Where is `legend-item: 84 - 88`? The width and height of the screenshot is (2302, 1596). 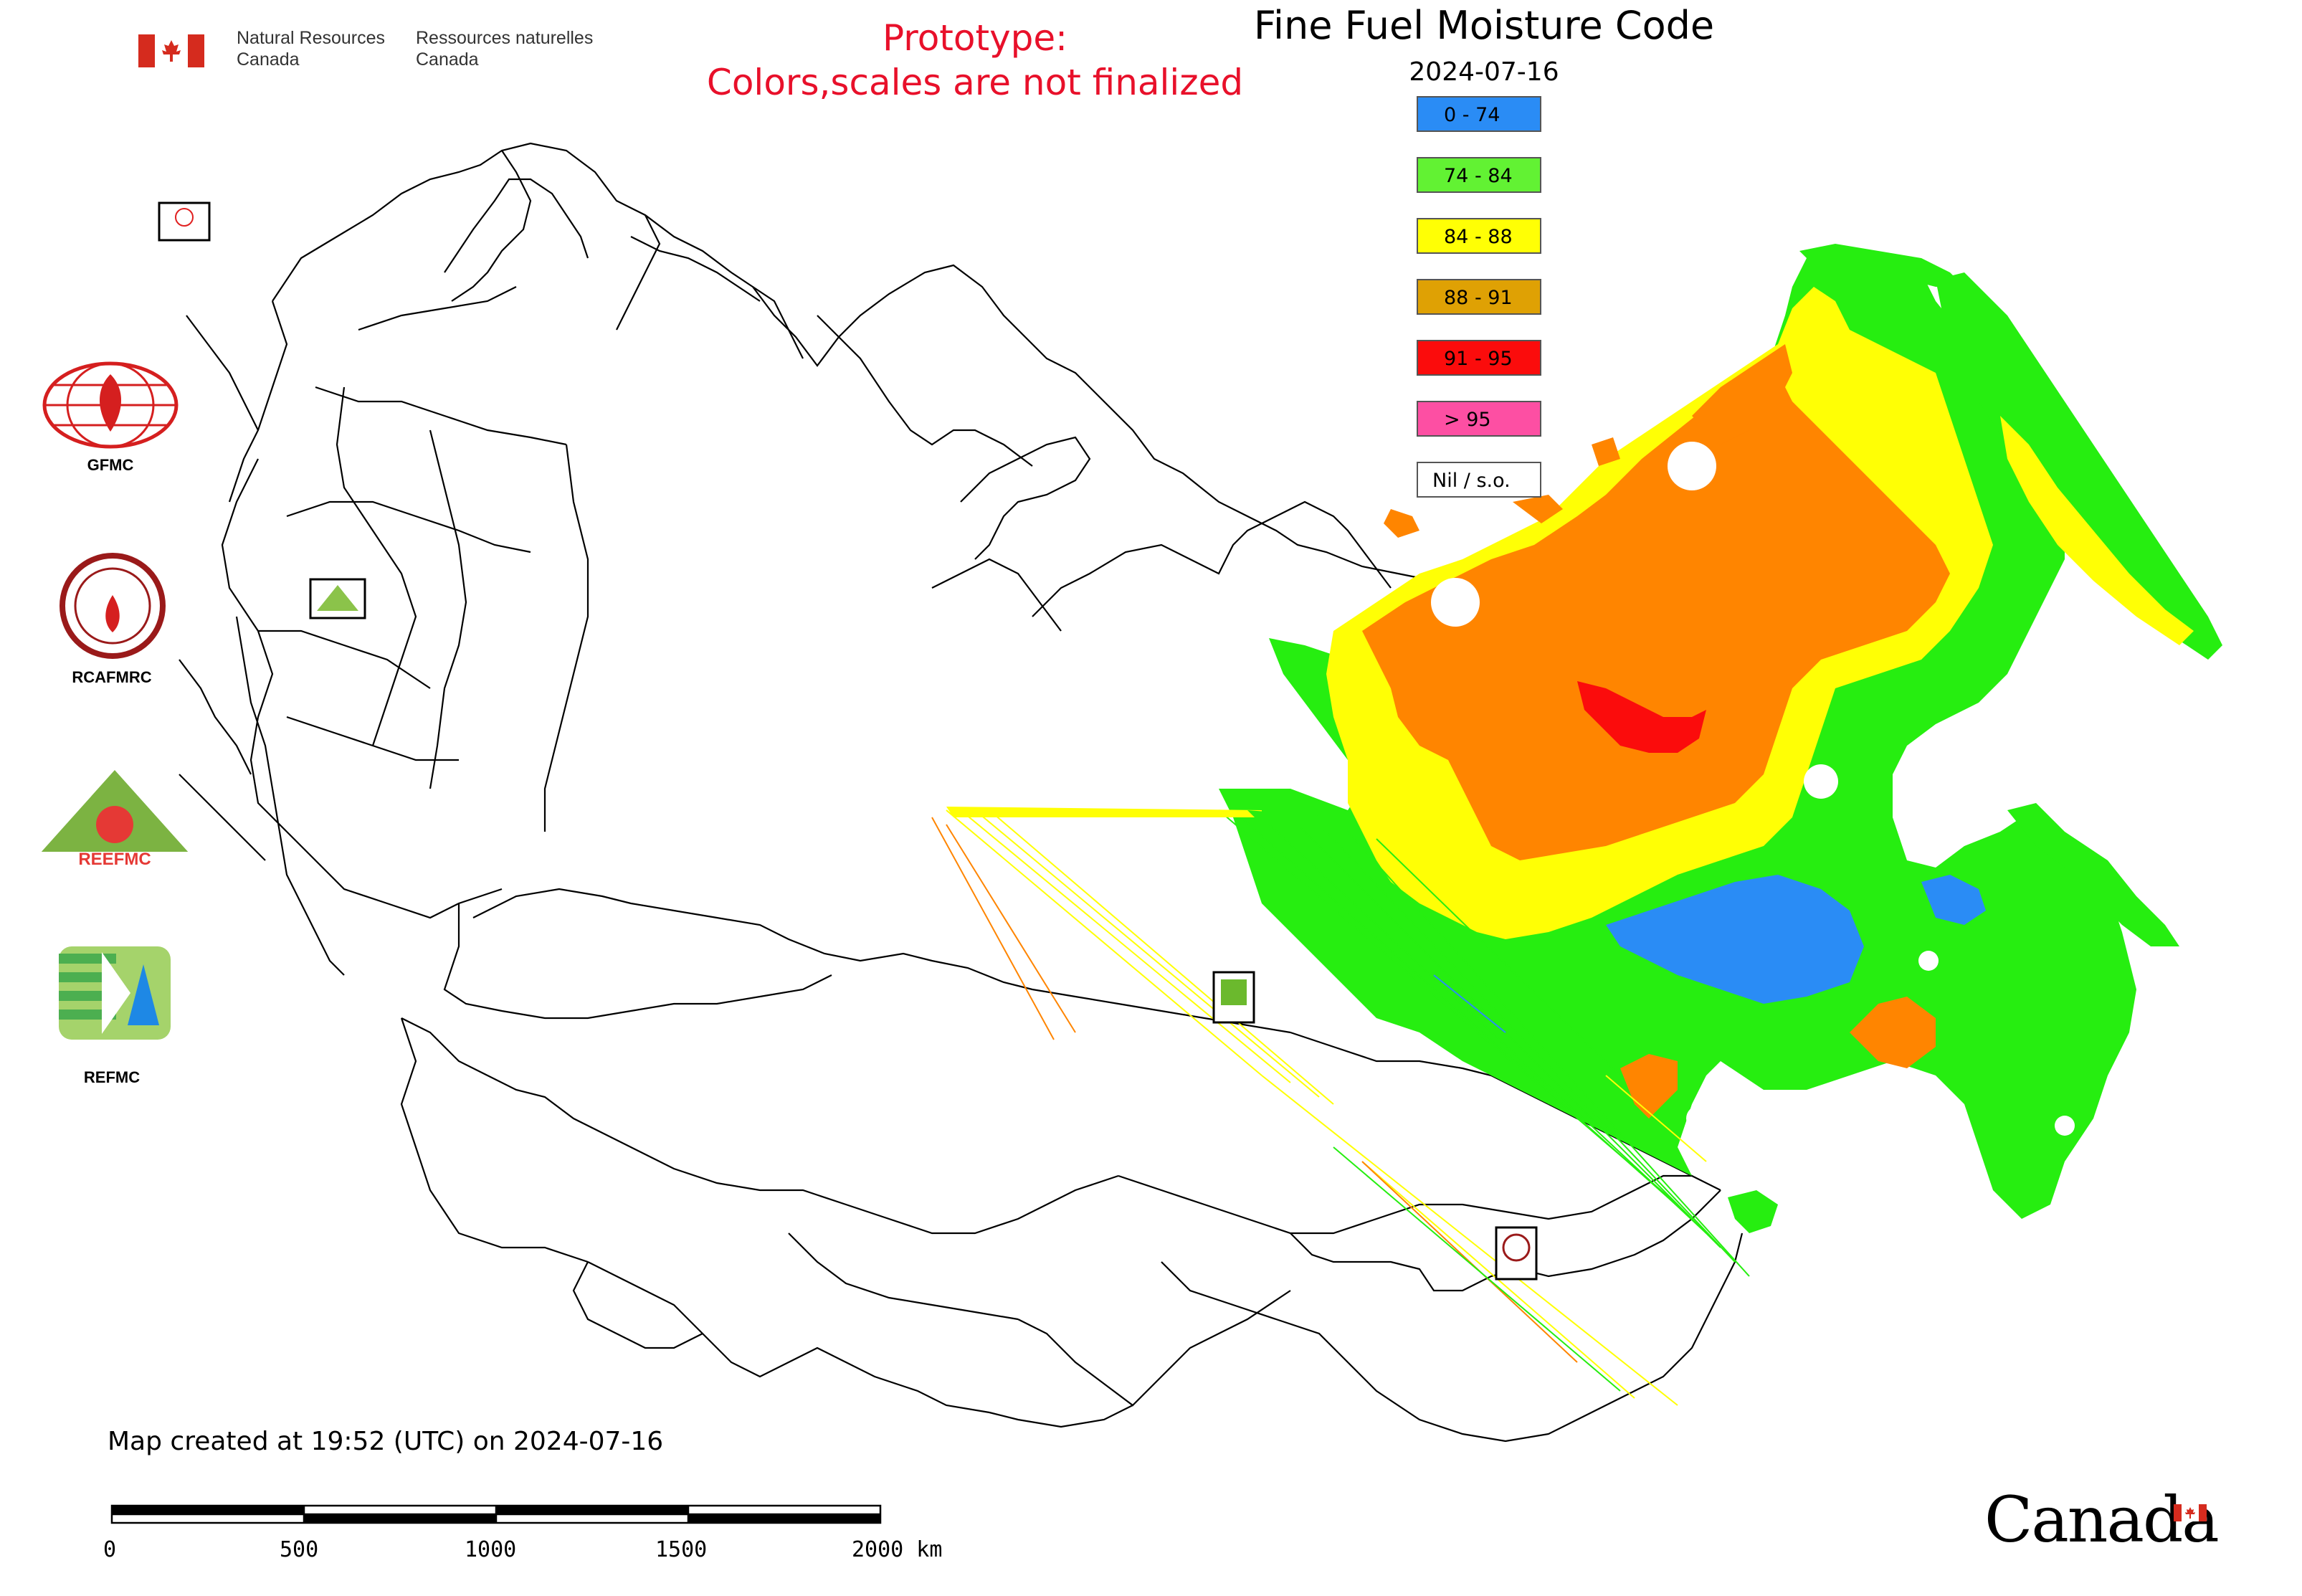
legend-item: 84 - 88 is located at coordinates (1479, 236).